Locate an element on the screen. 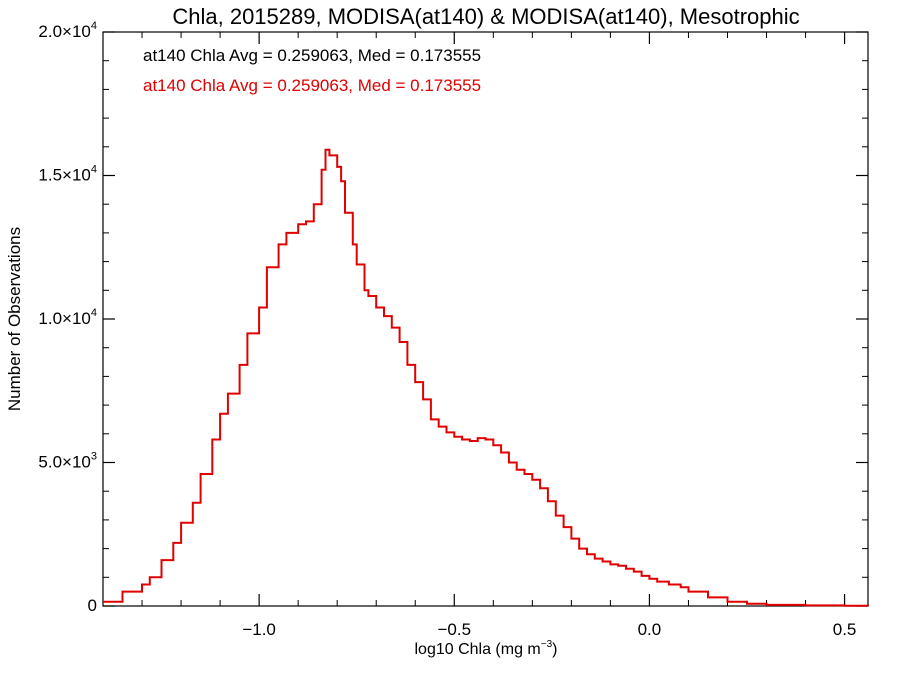 This screenshot has height=675, width=900. y-tick-label: 1.5×10⁴ is located at coordinates (67, 174).